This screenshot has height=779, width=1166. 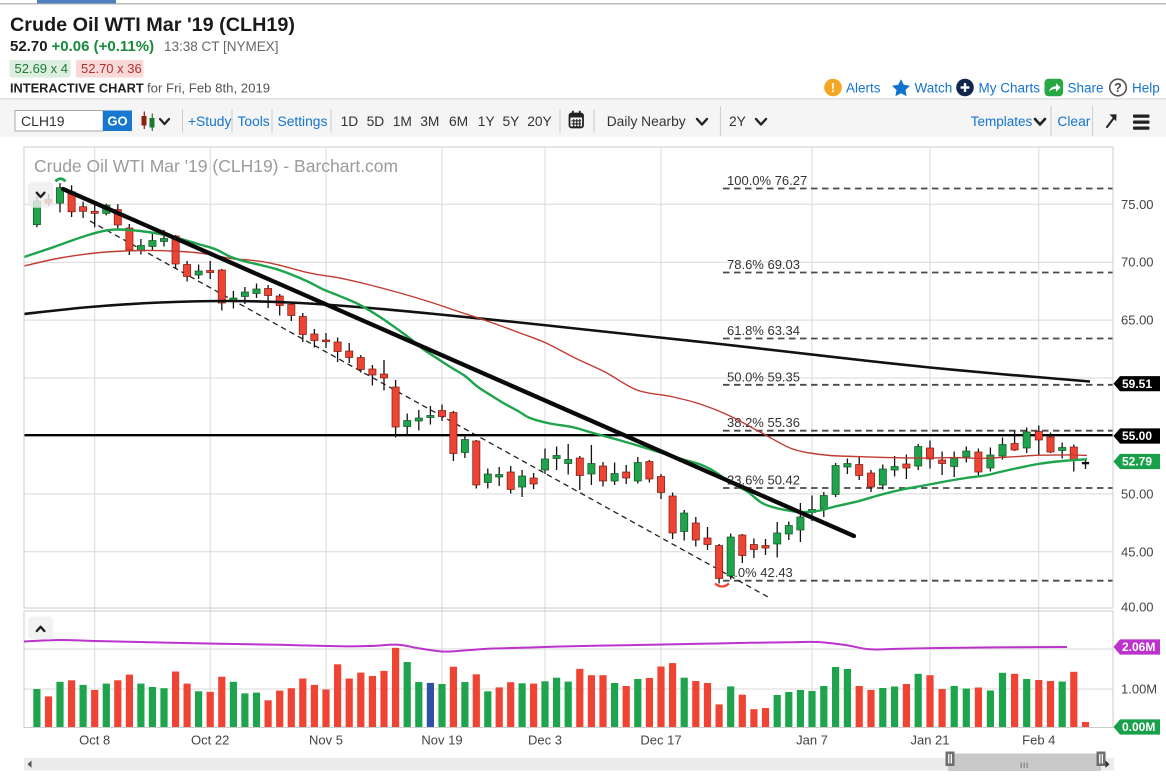 What do you see at coordinates (929, 740) in the screenshot?
I see `svg-text: Jan 21` at bounding box center [929, 740].